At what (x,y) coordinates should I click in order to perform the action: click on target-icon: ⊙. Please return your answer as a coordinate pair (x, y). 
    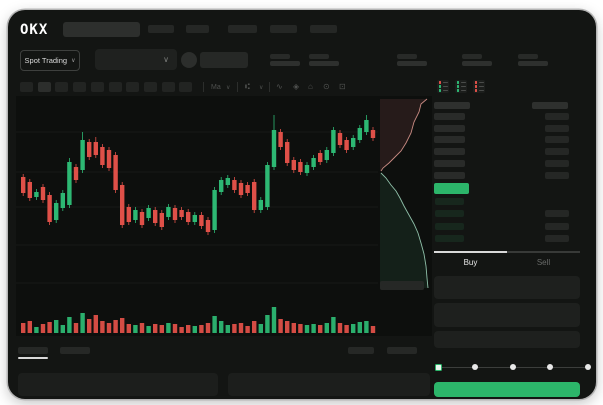
    Looking at the image, I should click on (326, 86).